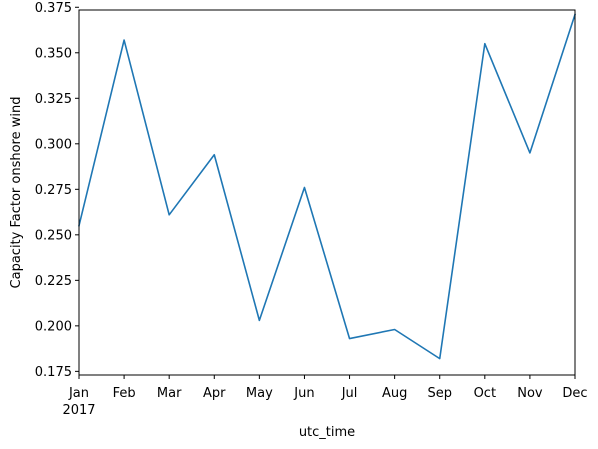 The image size is (598, 449). What do you see at coordinates (53, 99) in the screenshot?
I see `y-tick-label: 0.325` at bounding box center [53, 99].